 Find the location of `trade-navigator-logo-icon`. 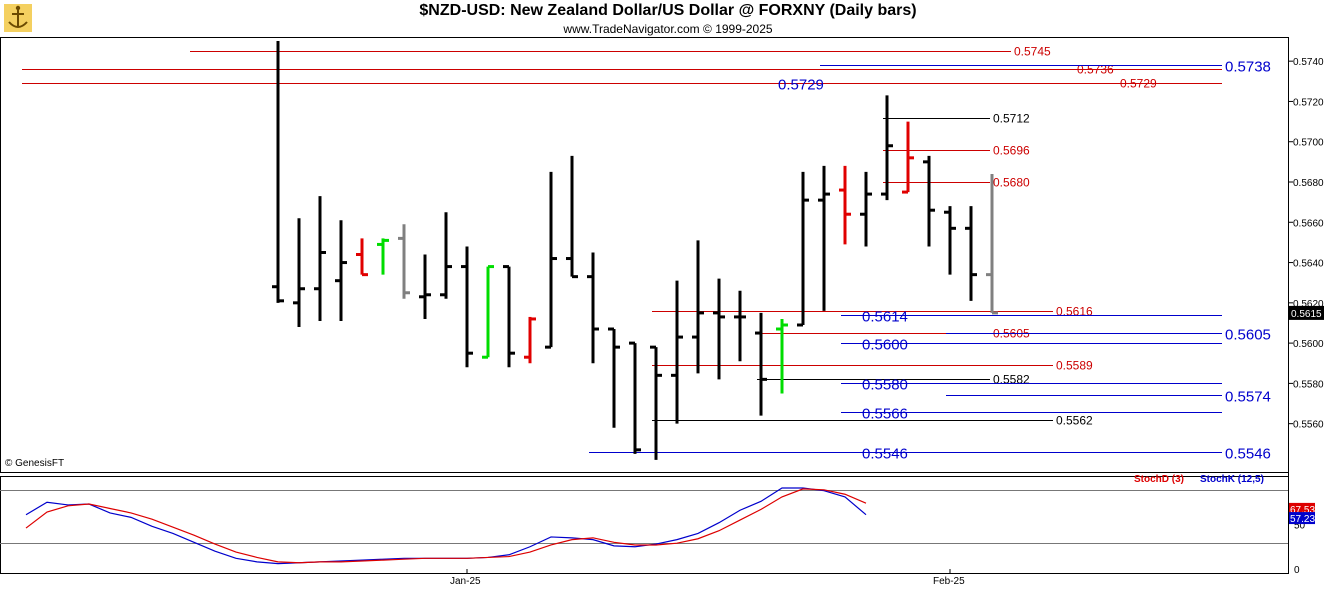

trade-navigator-logo-icon is located at coordinates (18, 18).